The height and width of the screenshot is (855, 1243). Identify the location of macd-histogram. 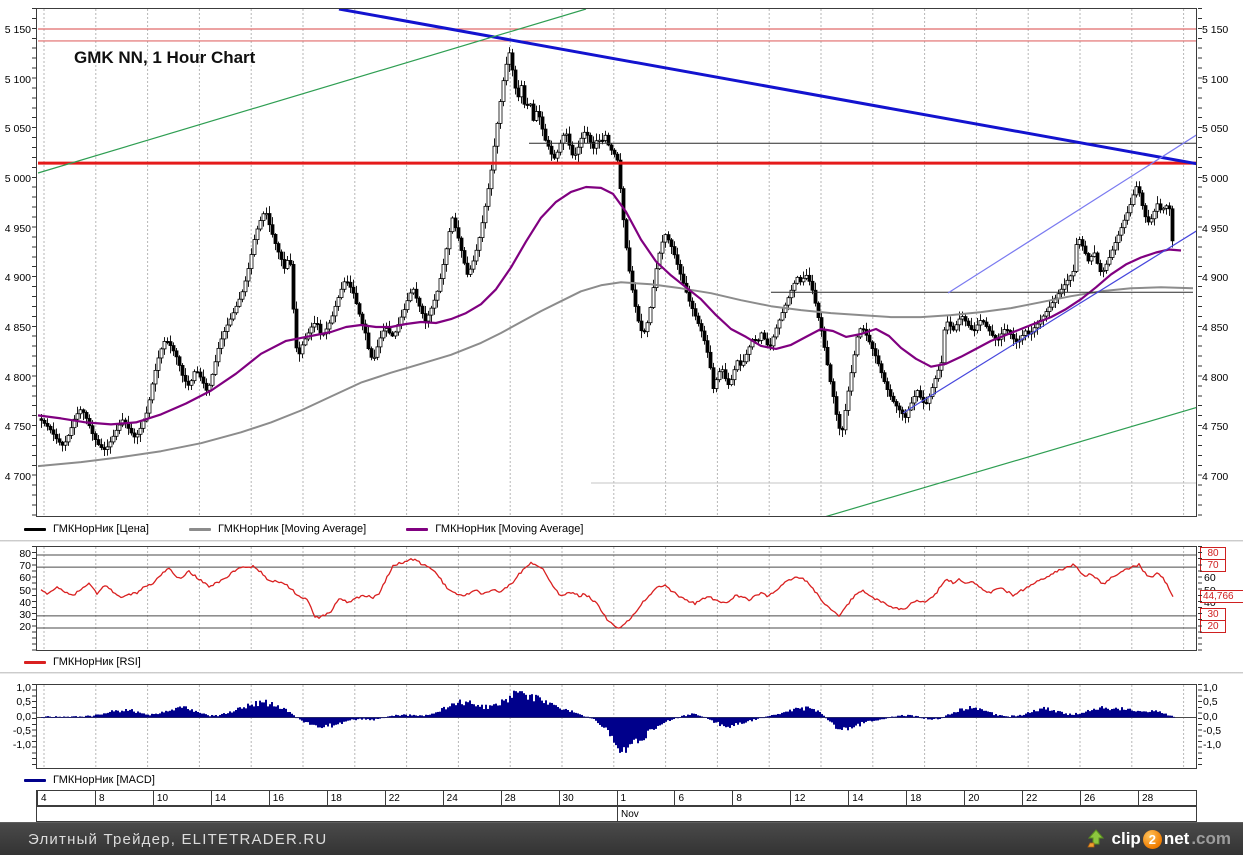
(608, 721).